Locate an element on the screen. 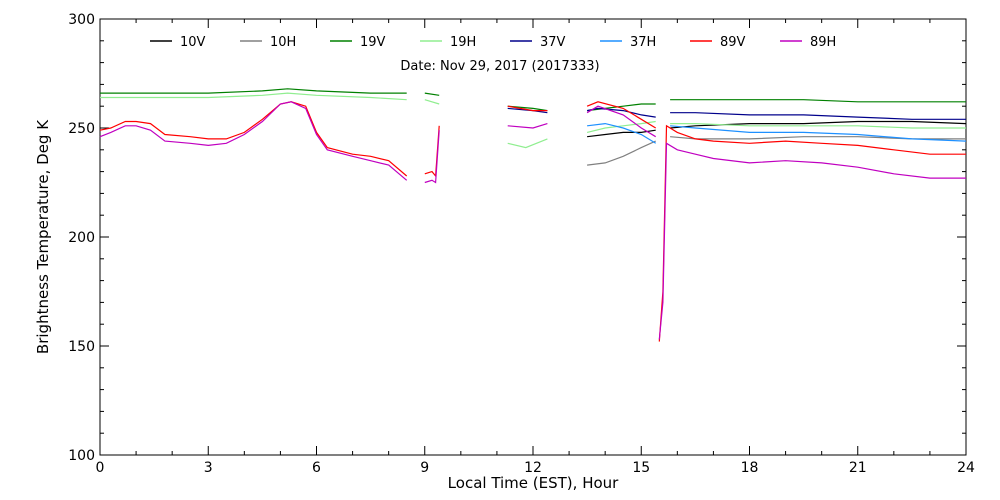 This screenshot has height=500, width=1000. series-19v is located at coordinates (533, 100).